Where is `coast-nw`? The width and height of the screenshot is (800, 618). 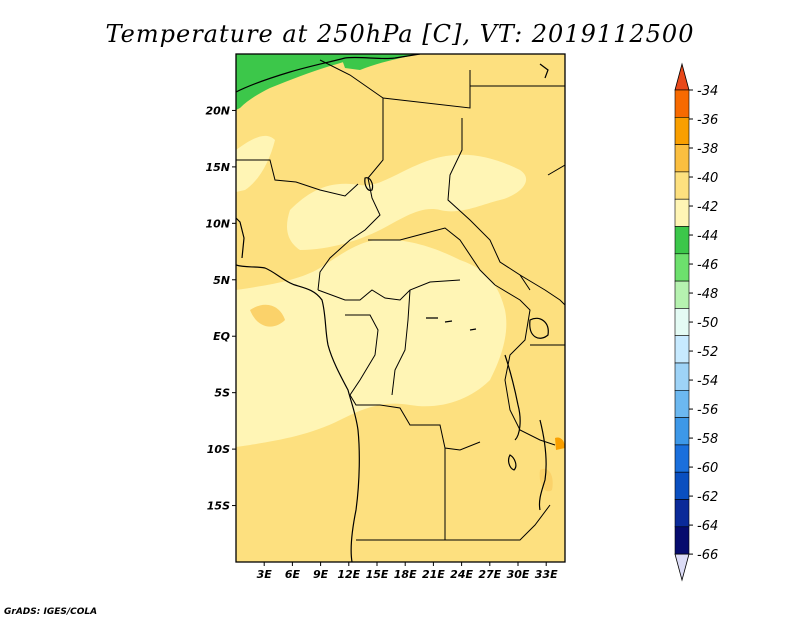 coast-nw is located at coordinates (240, 238).